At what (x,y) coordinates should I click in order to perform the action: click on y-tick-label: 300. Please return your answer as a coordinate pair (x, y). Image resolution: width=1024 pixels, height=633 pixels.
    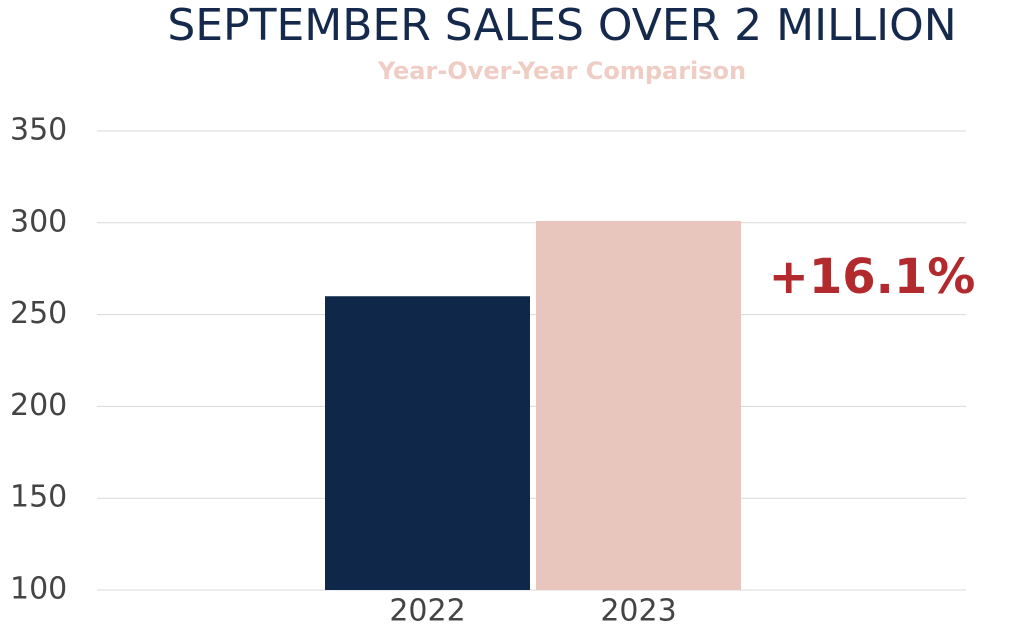
    Looking at the image, I should click on (38, 221).